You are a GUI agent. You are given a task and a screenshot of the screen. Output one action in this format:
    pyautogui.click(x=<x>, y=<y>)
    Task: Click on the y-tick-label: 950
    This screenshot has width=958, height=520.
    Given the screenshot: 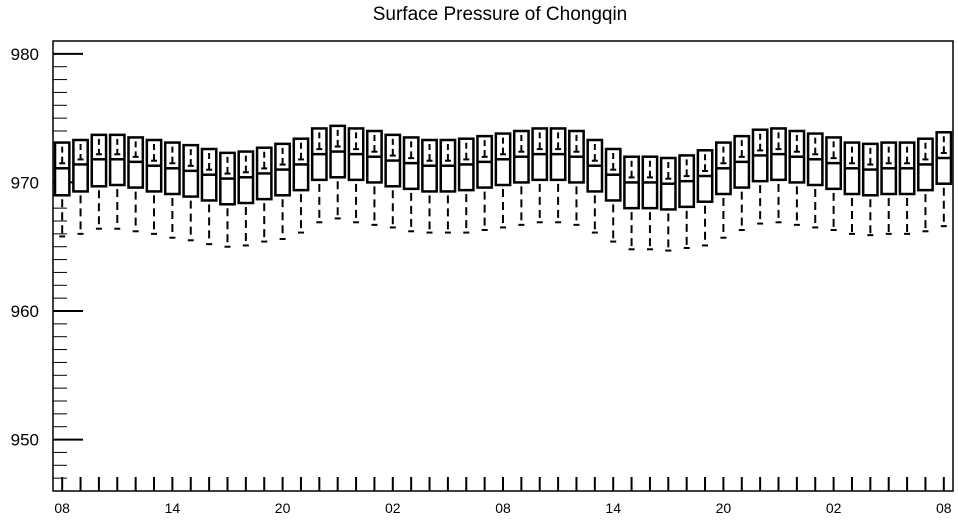 What is the action you would take?
    pyautogui.click(x=25, y=440)
    